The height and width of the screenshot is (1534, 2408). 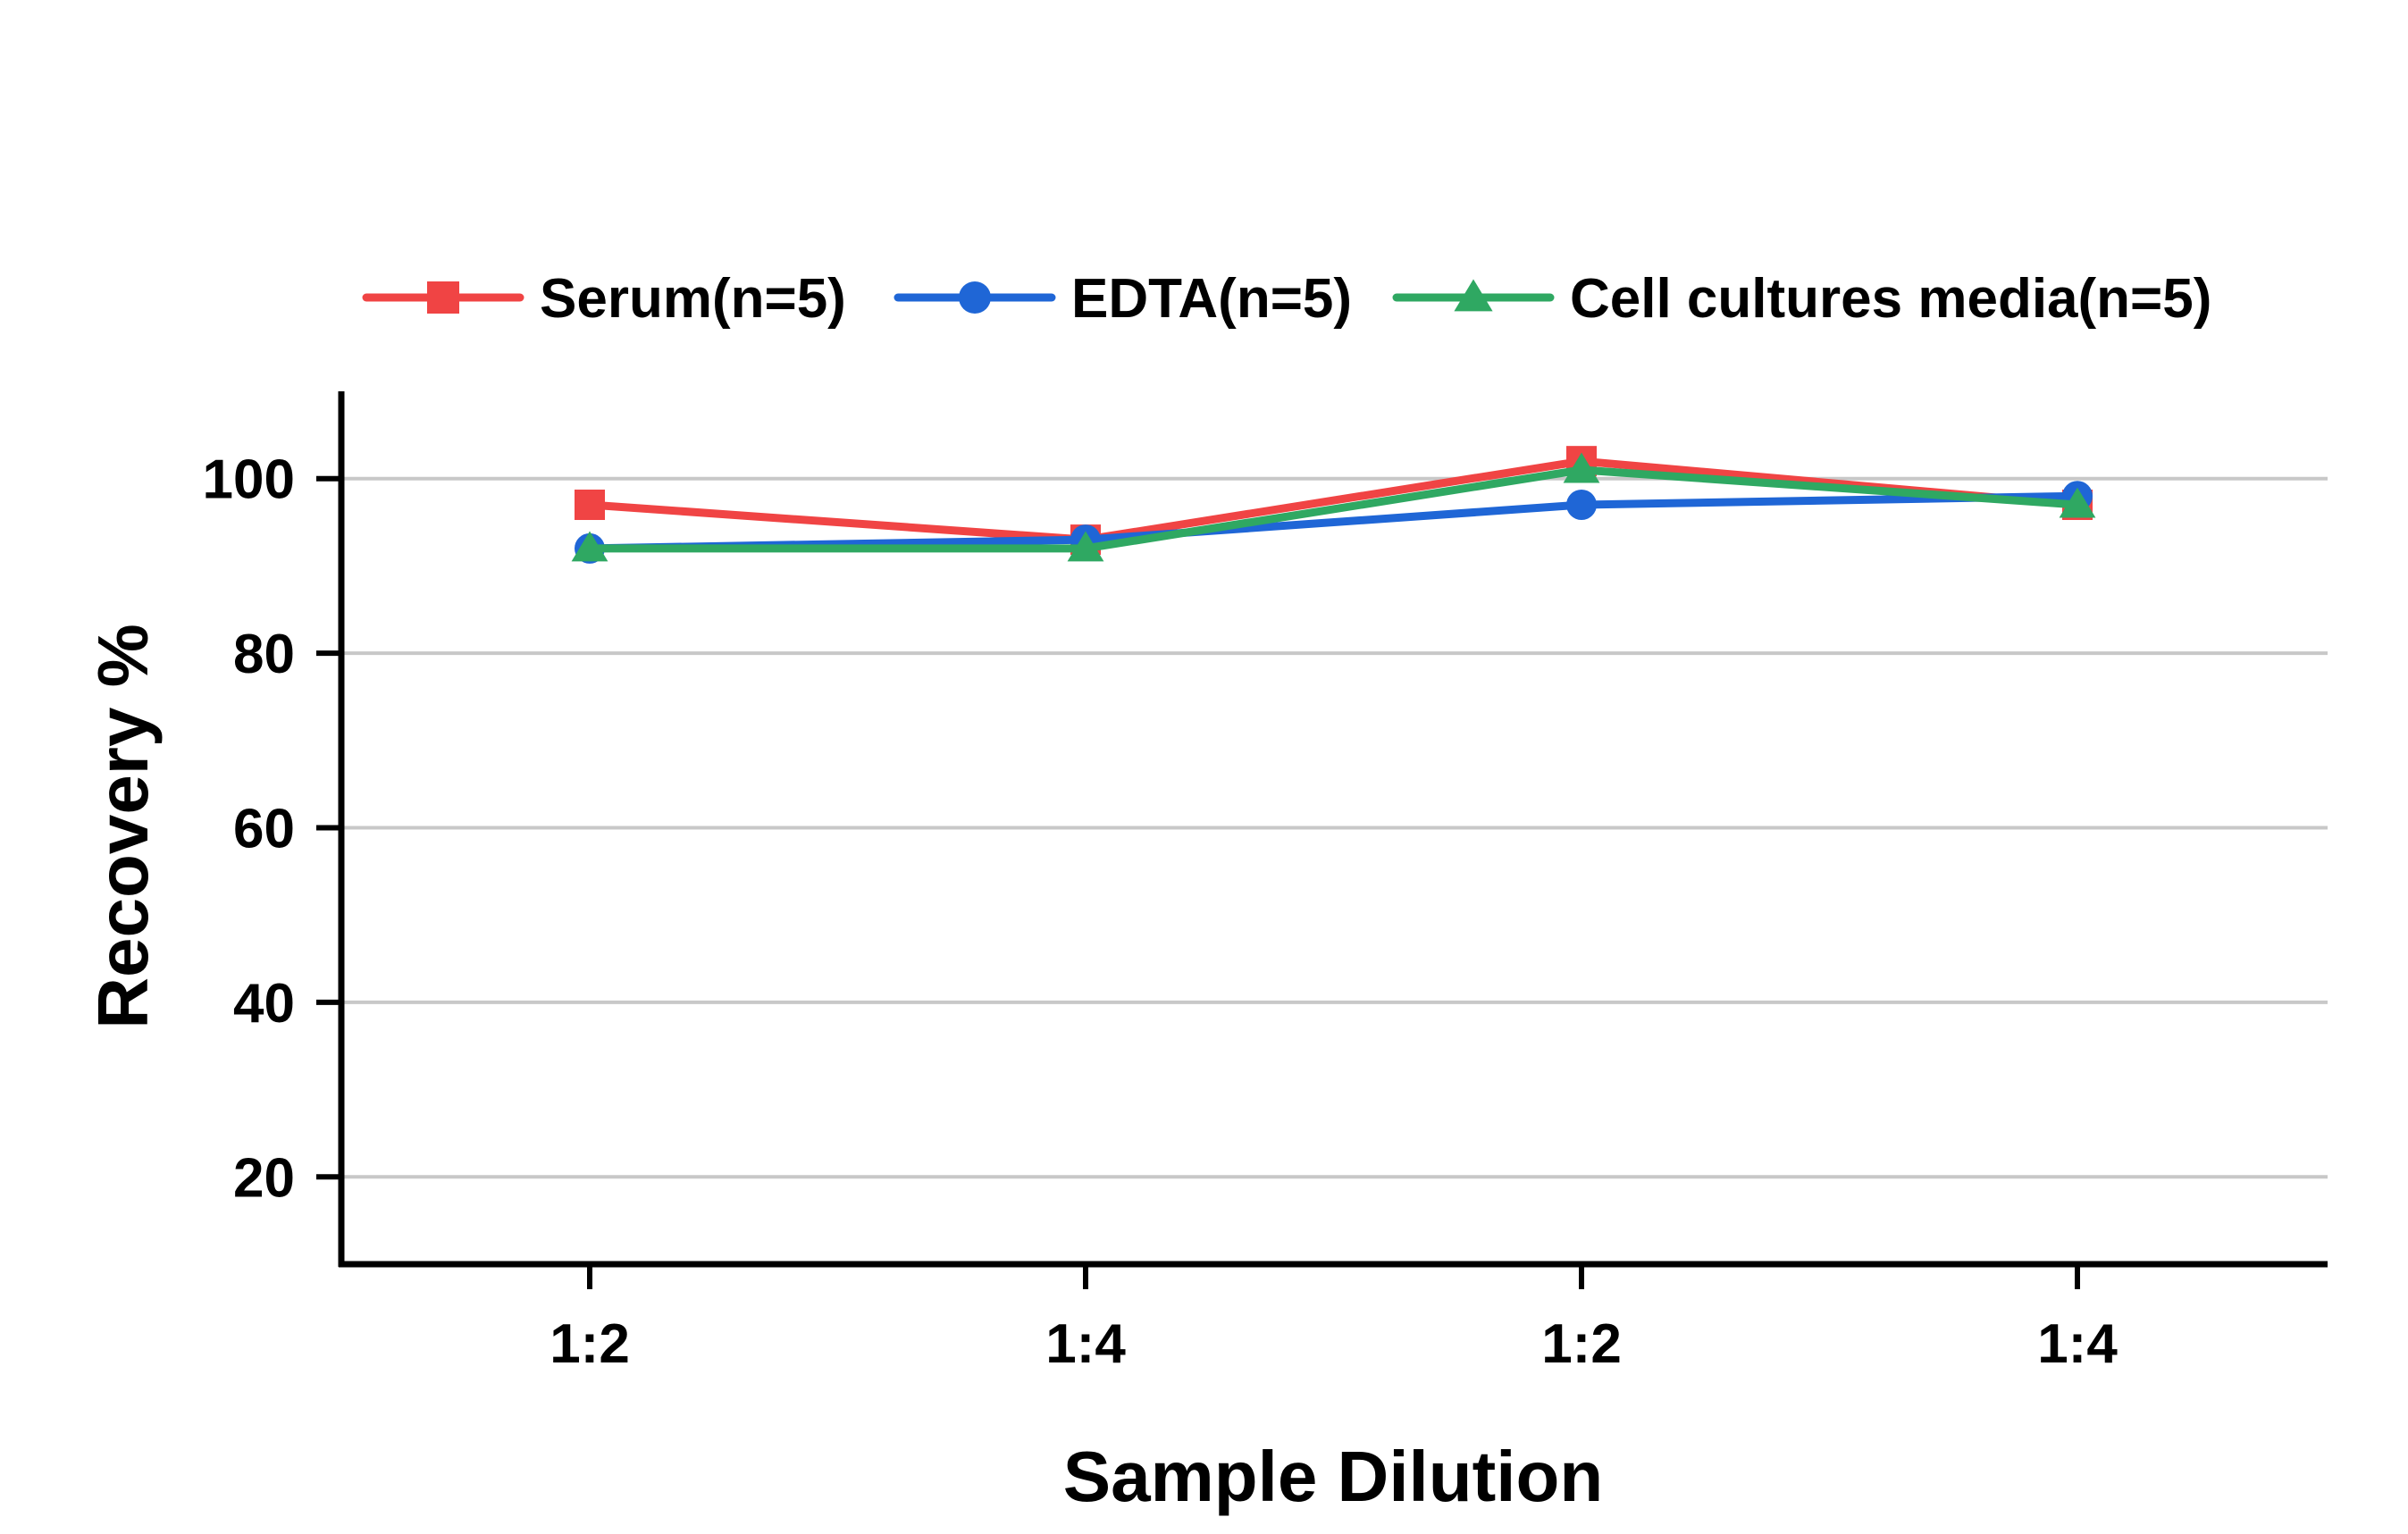 I want to click on legend-item-0: Serum(n=5), so click(x=604, y=299).